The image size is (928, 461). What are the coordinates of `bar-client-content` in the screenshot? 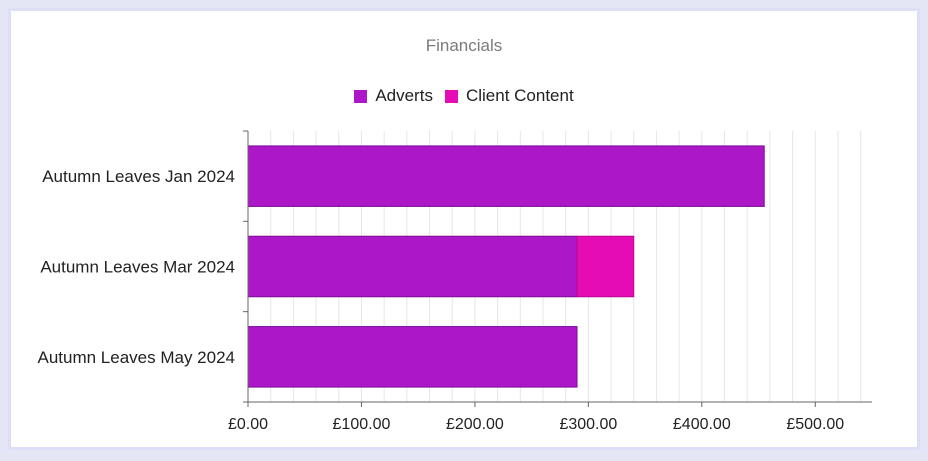 It's located at (605, 266).